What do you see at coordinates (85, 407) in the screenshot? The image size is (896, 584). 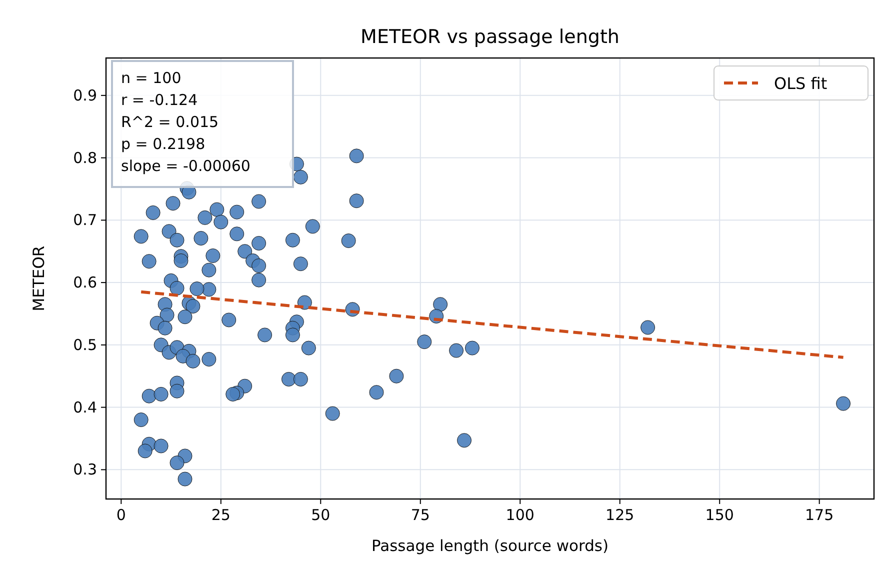 I see `y-tick-label: 0.4` at bounding box center [85, 407].